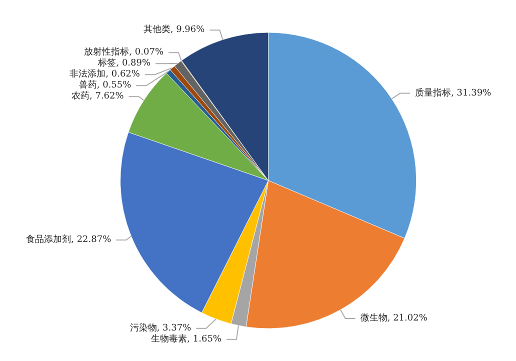 This screenshot has width=516, height=361. I want to click on slice-label: 兽药, 0.55%, so click(105, 85).